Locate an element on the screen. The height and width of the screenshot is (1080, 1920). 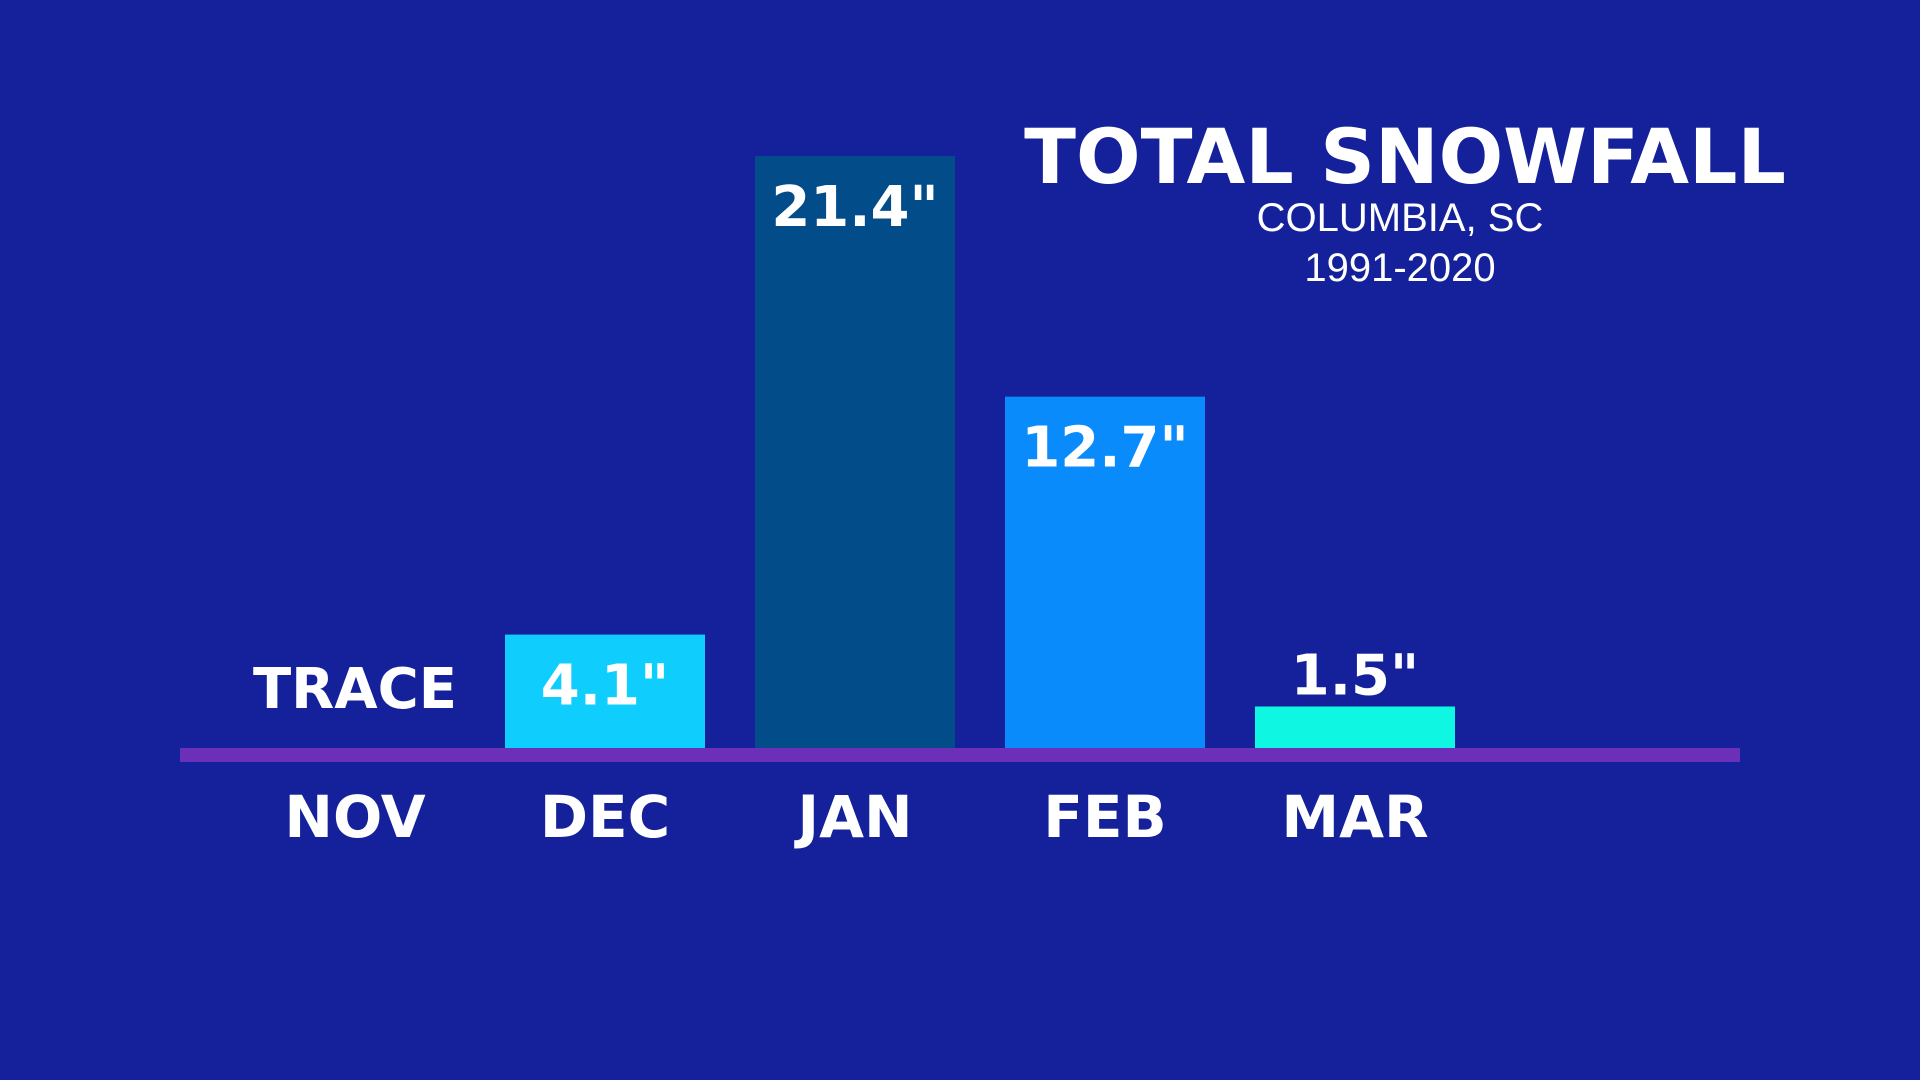
chart-subtitle-period: 1991-2020 is located at coordinates (1399, 268).